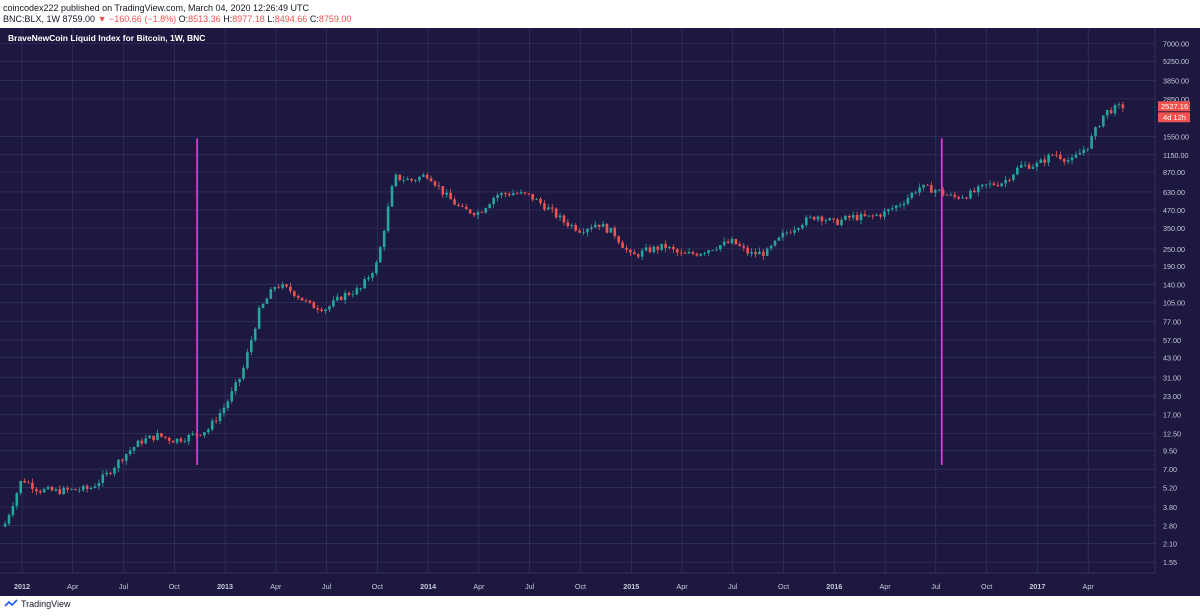  I want to click on price-change: −160.66 (−1.8%), so click(143, 19).